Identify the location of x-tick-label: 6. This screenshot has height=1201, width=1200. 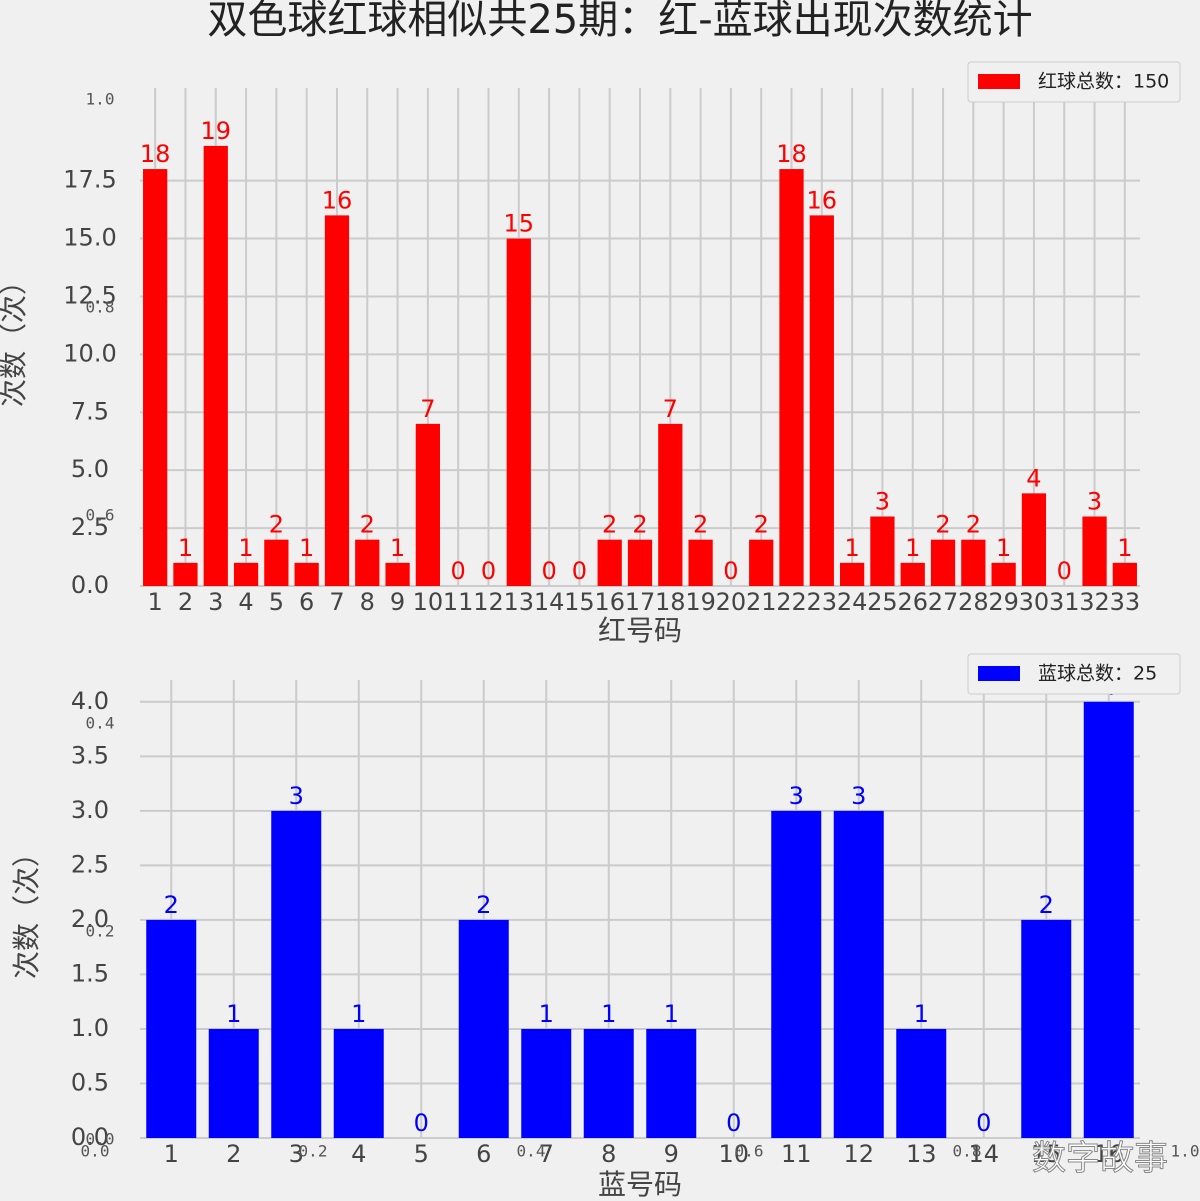
(483, 1154).